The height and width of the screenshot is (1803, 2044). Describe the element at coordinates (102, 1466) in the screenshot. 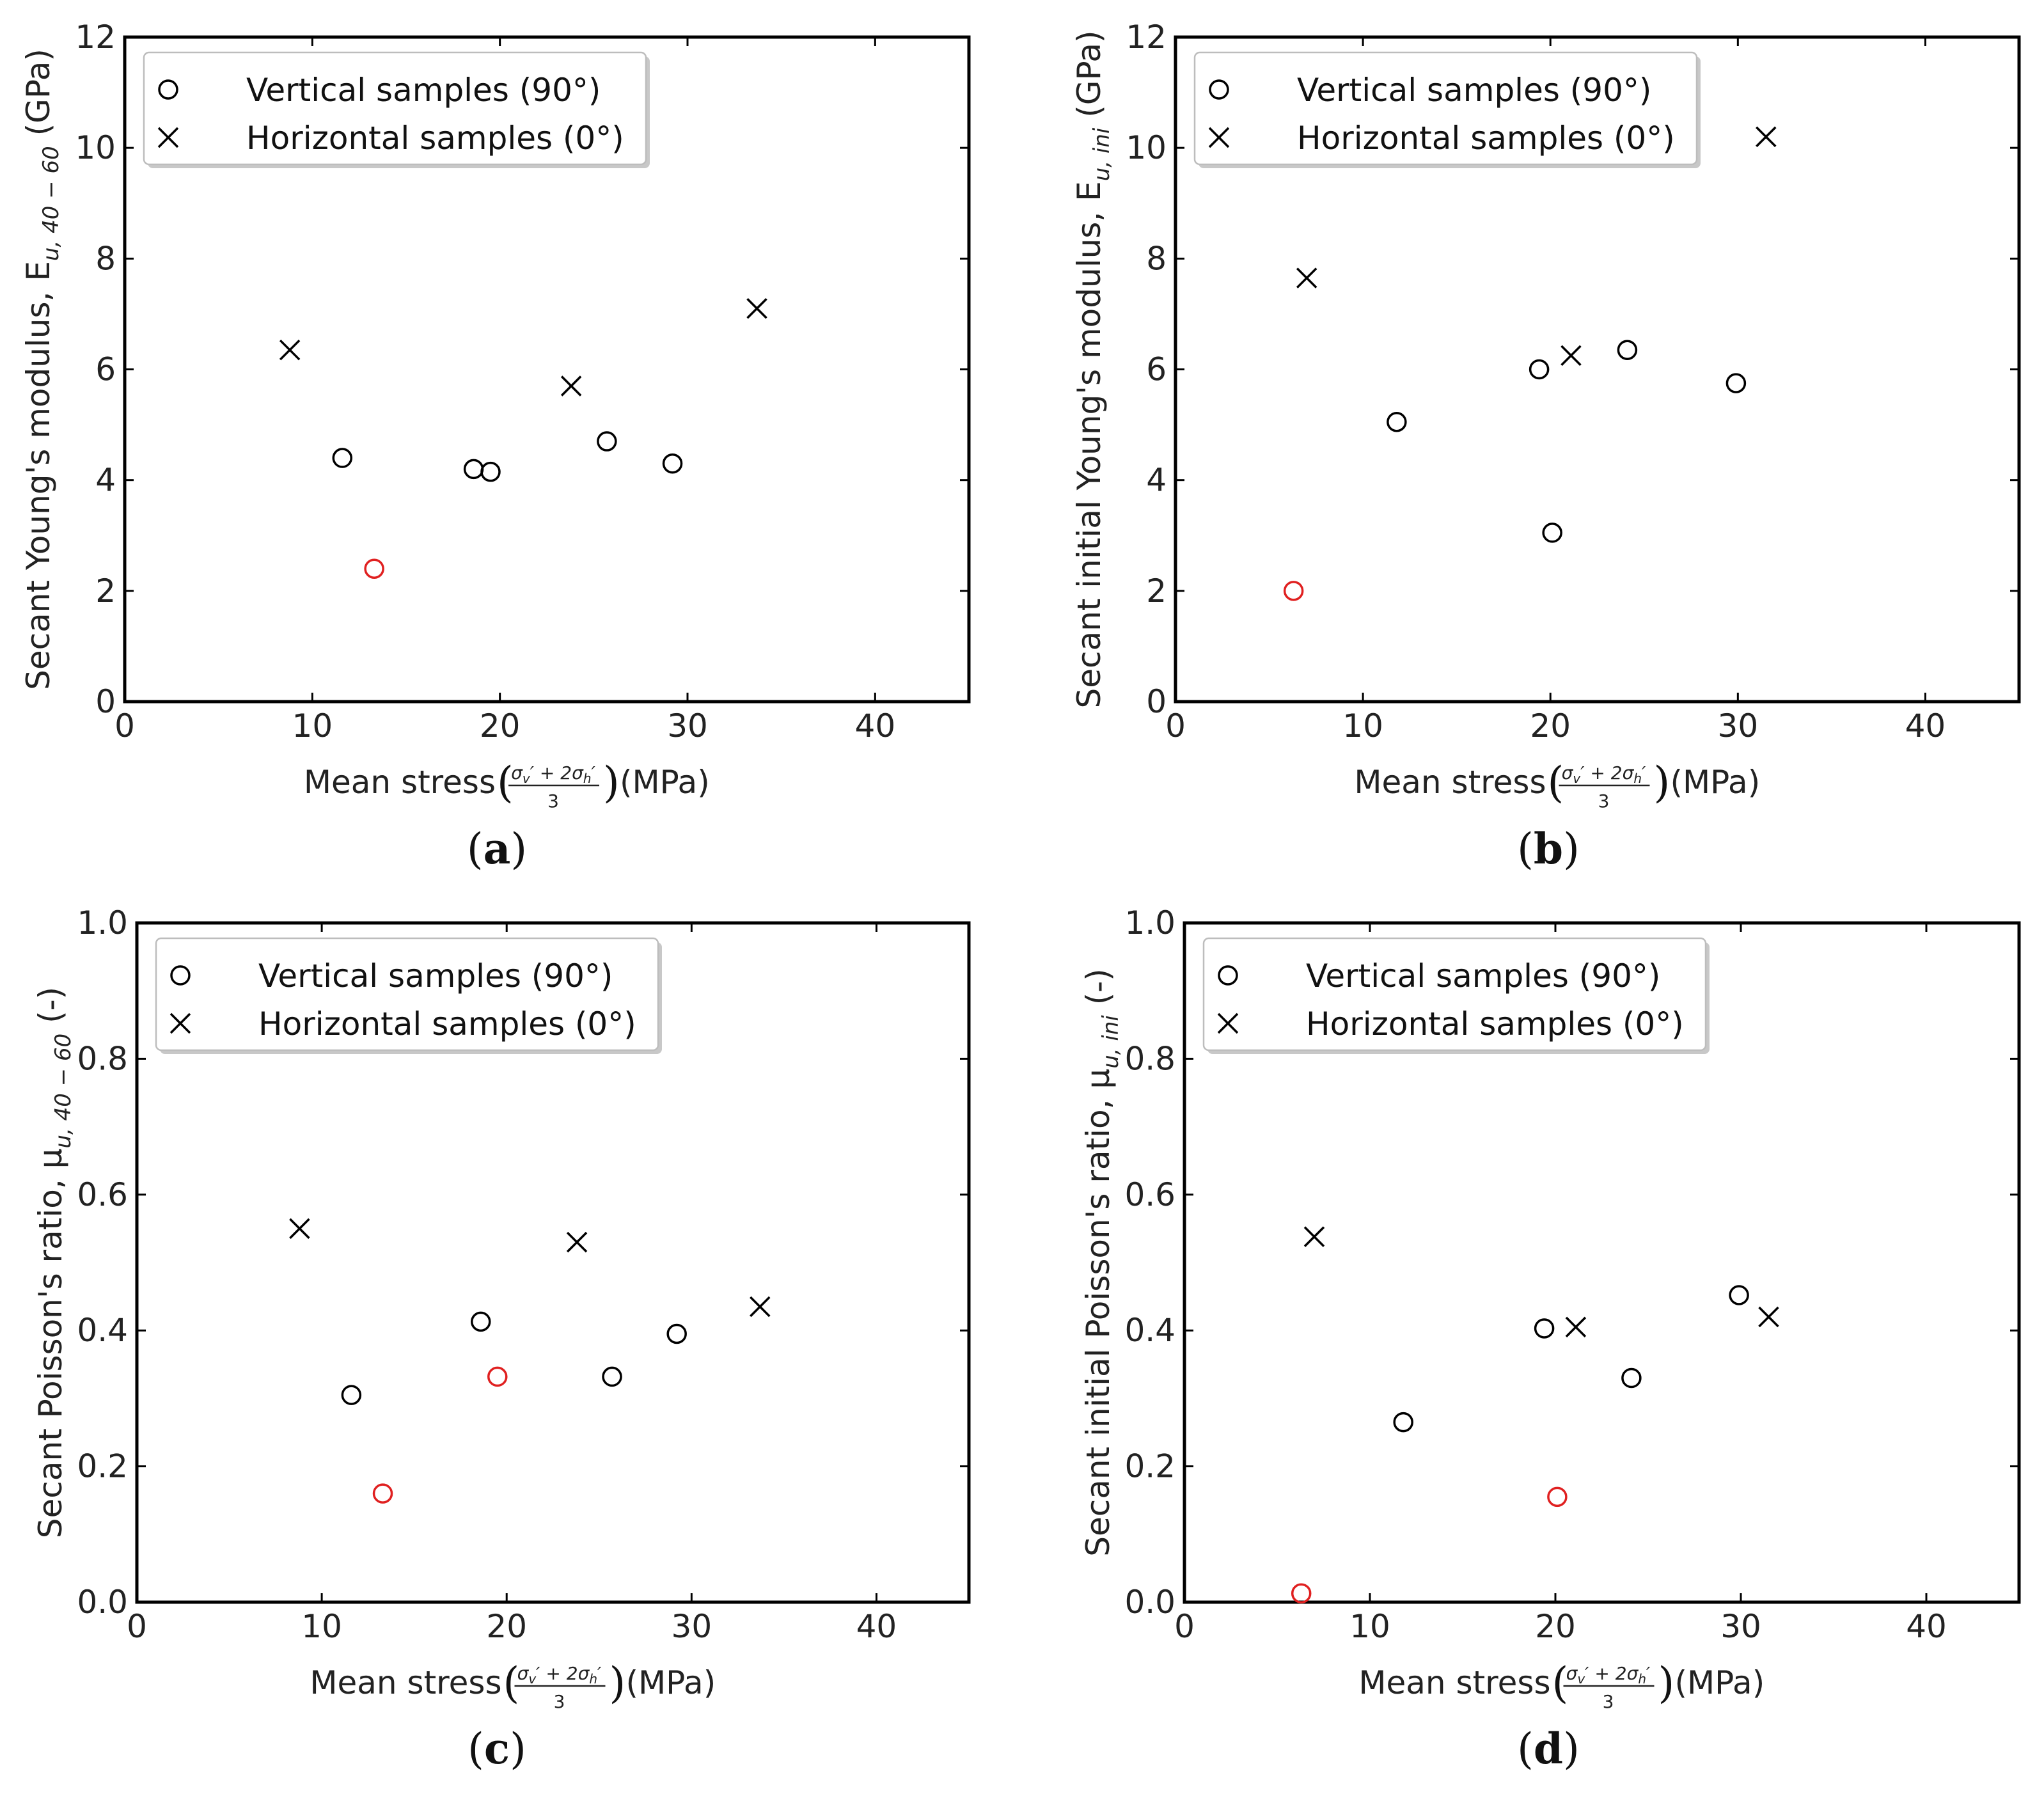

I see `chart-c-ytick-label: 0.2` at that location.